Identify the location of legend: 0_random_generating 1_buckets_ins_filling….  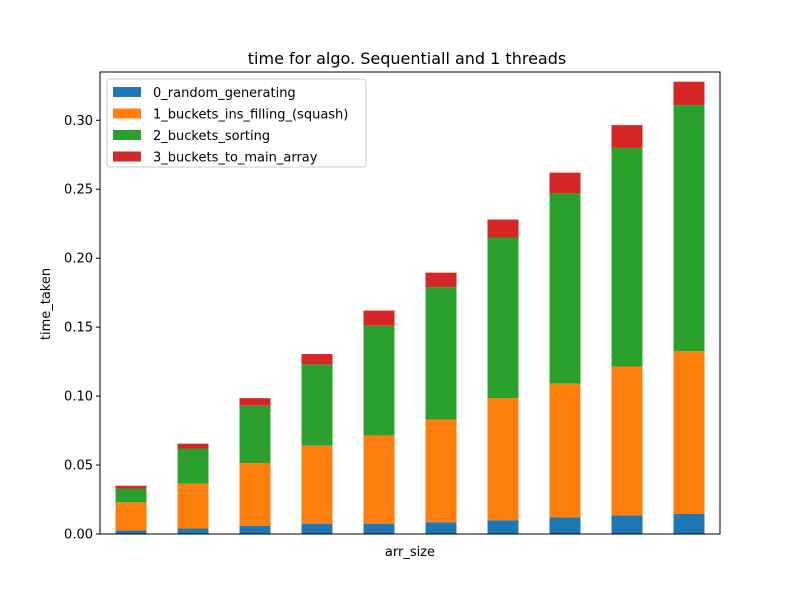
(236, 123).